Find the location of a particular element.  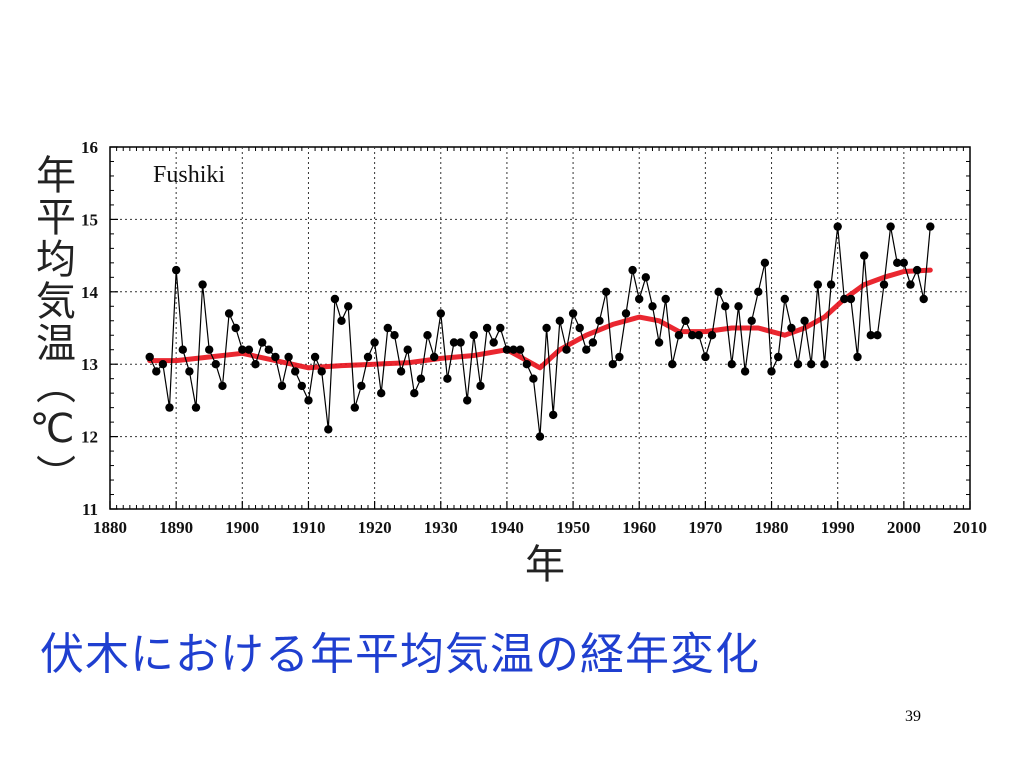

y-tick-label: 14 is located at coordinates (90, 292).